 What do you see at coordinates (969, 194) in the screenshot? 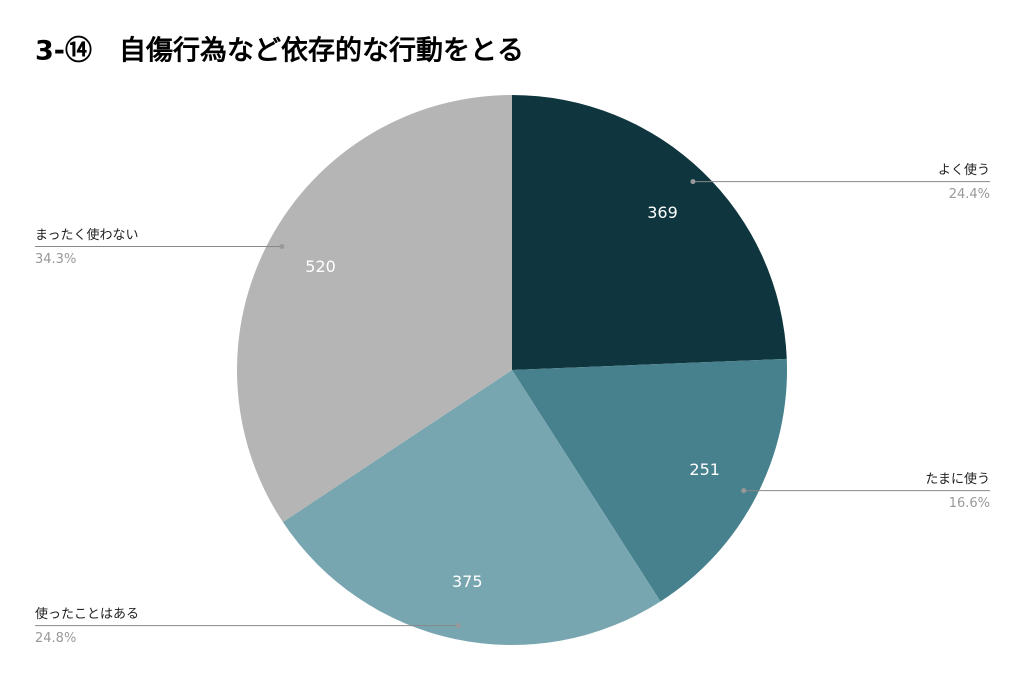
I see `percent-label: 24.4%` at bounding box center [969, 194].